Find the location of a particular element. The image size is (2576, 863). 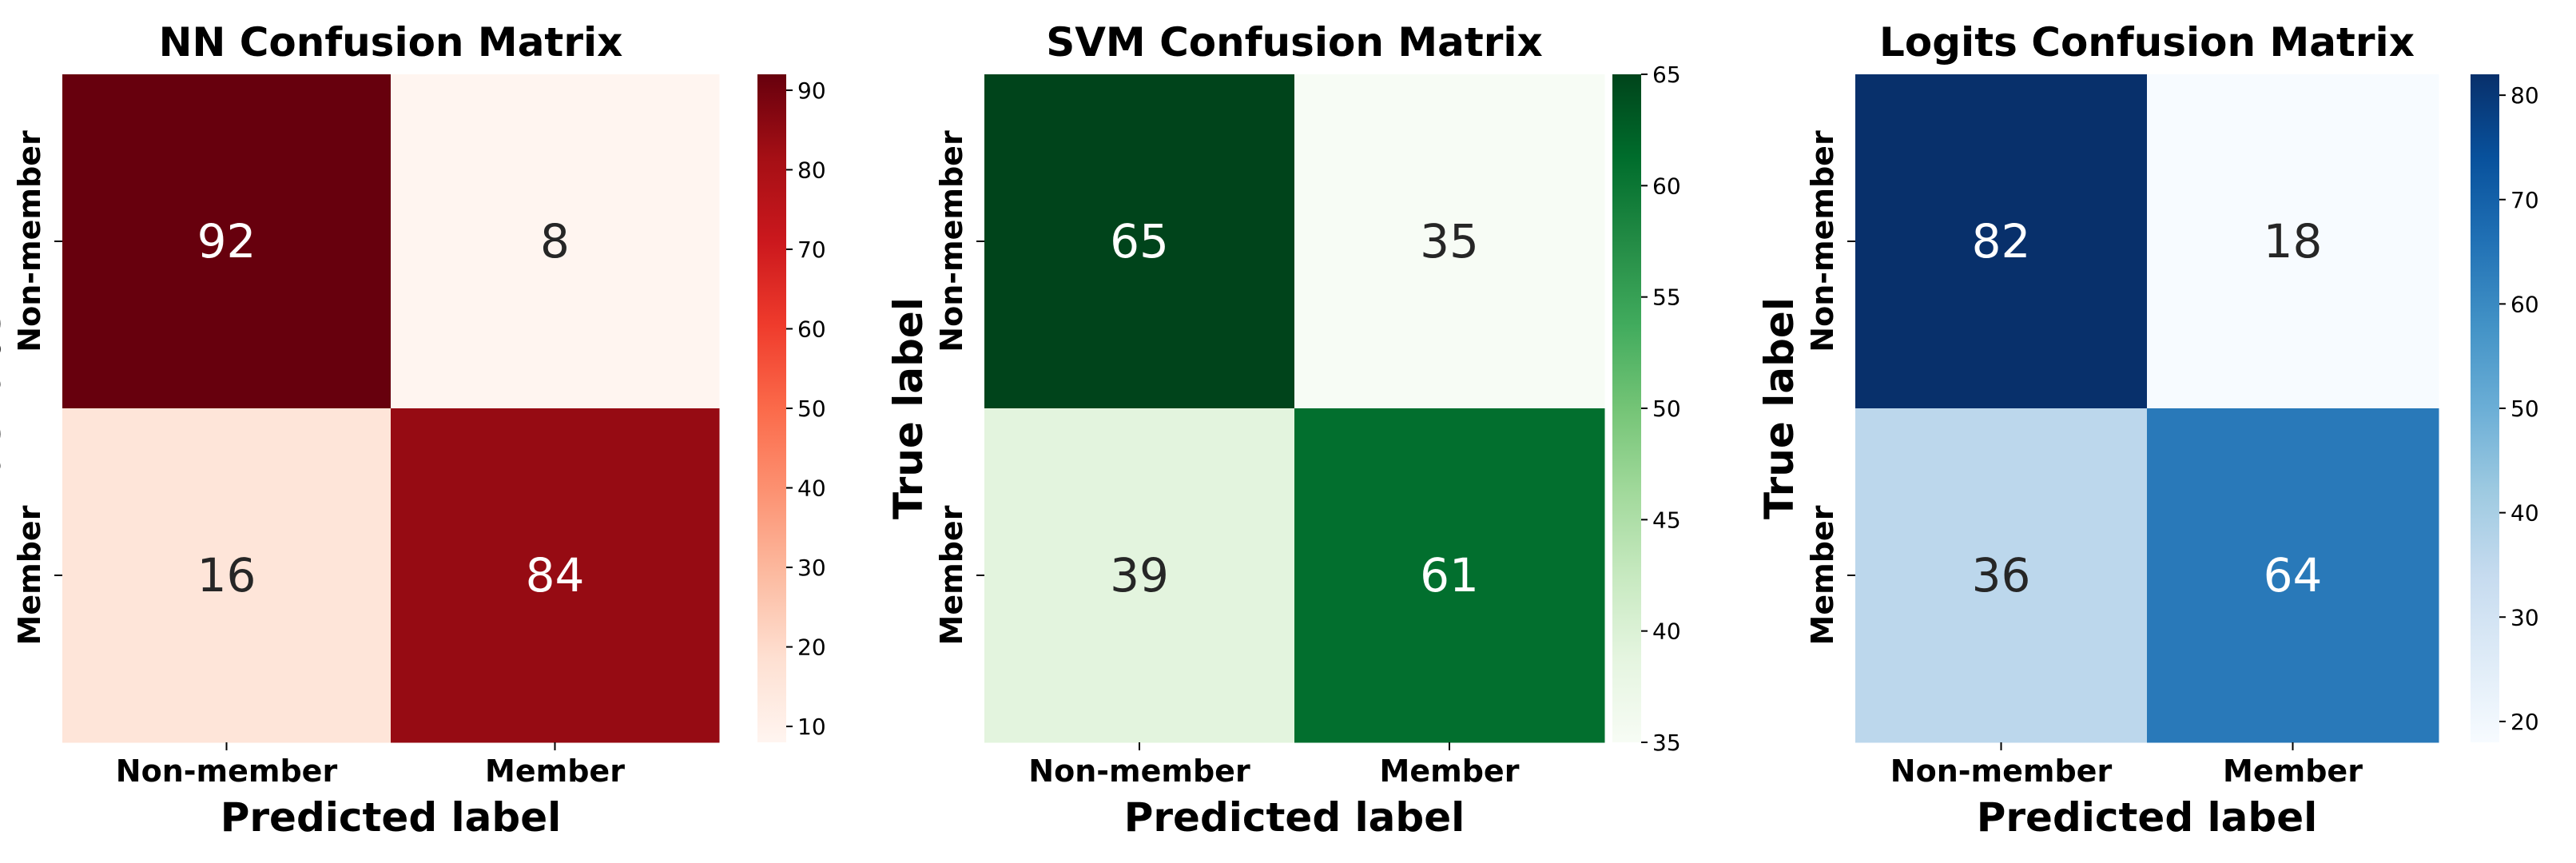

cell-value-label: 39 is located at coordinates (1139, 575).